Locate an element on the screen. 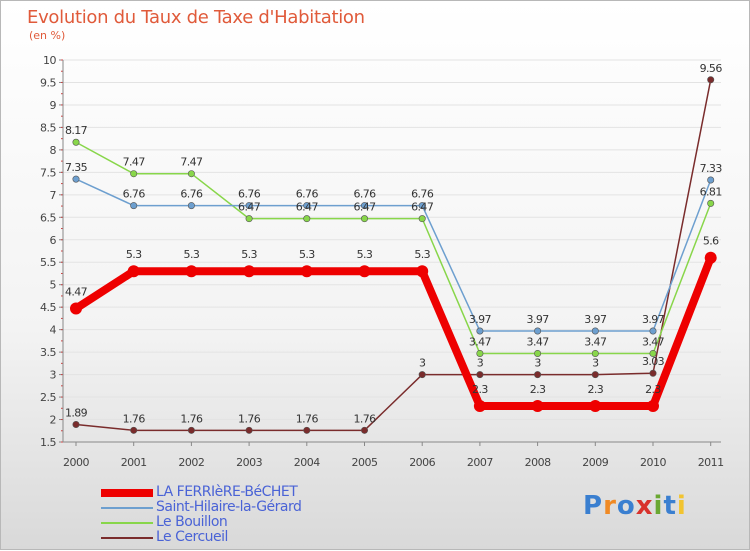  x-tick-label: 2008 is located at coordinates (538, 462).